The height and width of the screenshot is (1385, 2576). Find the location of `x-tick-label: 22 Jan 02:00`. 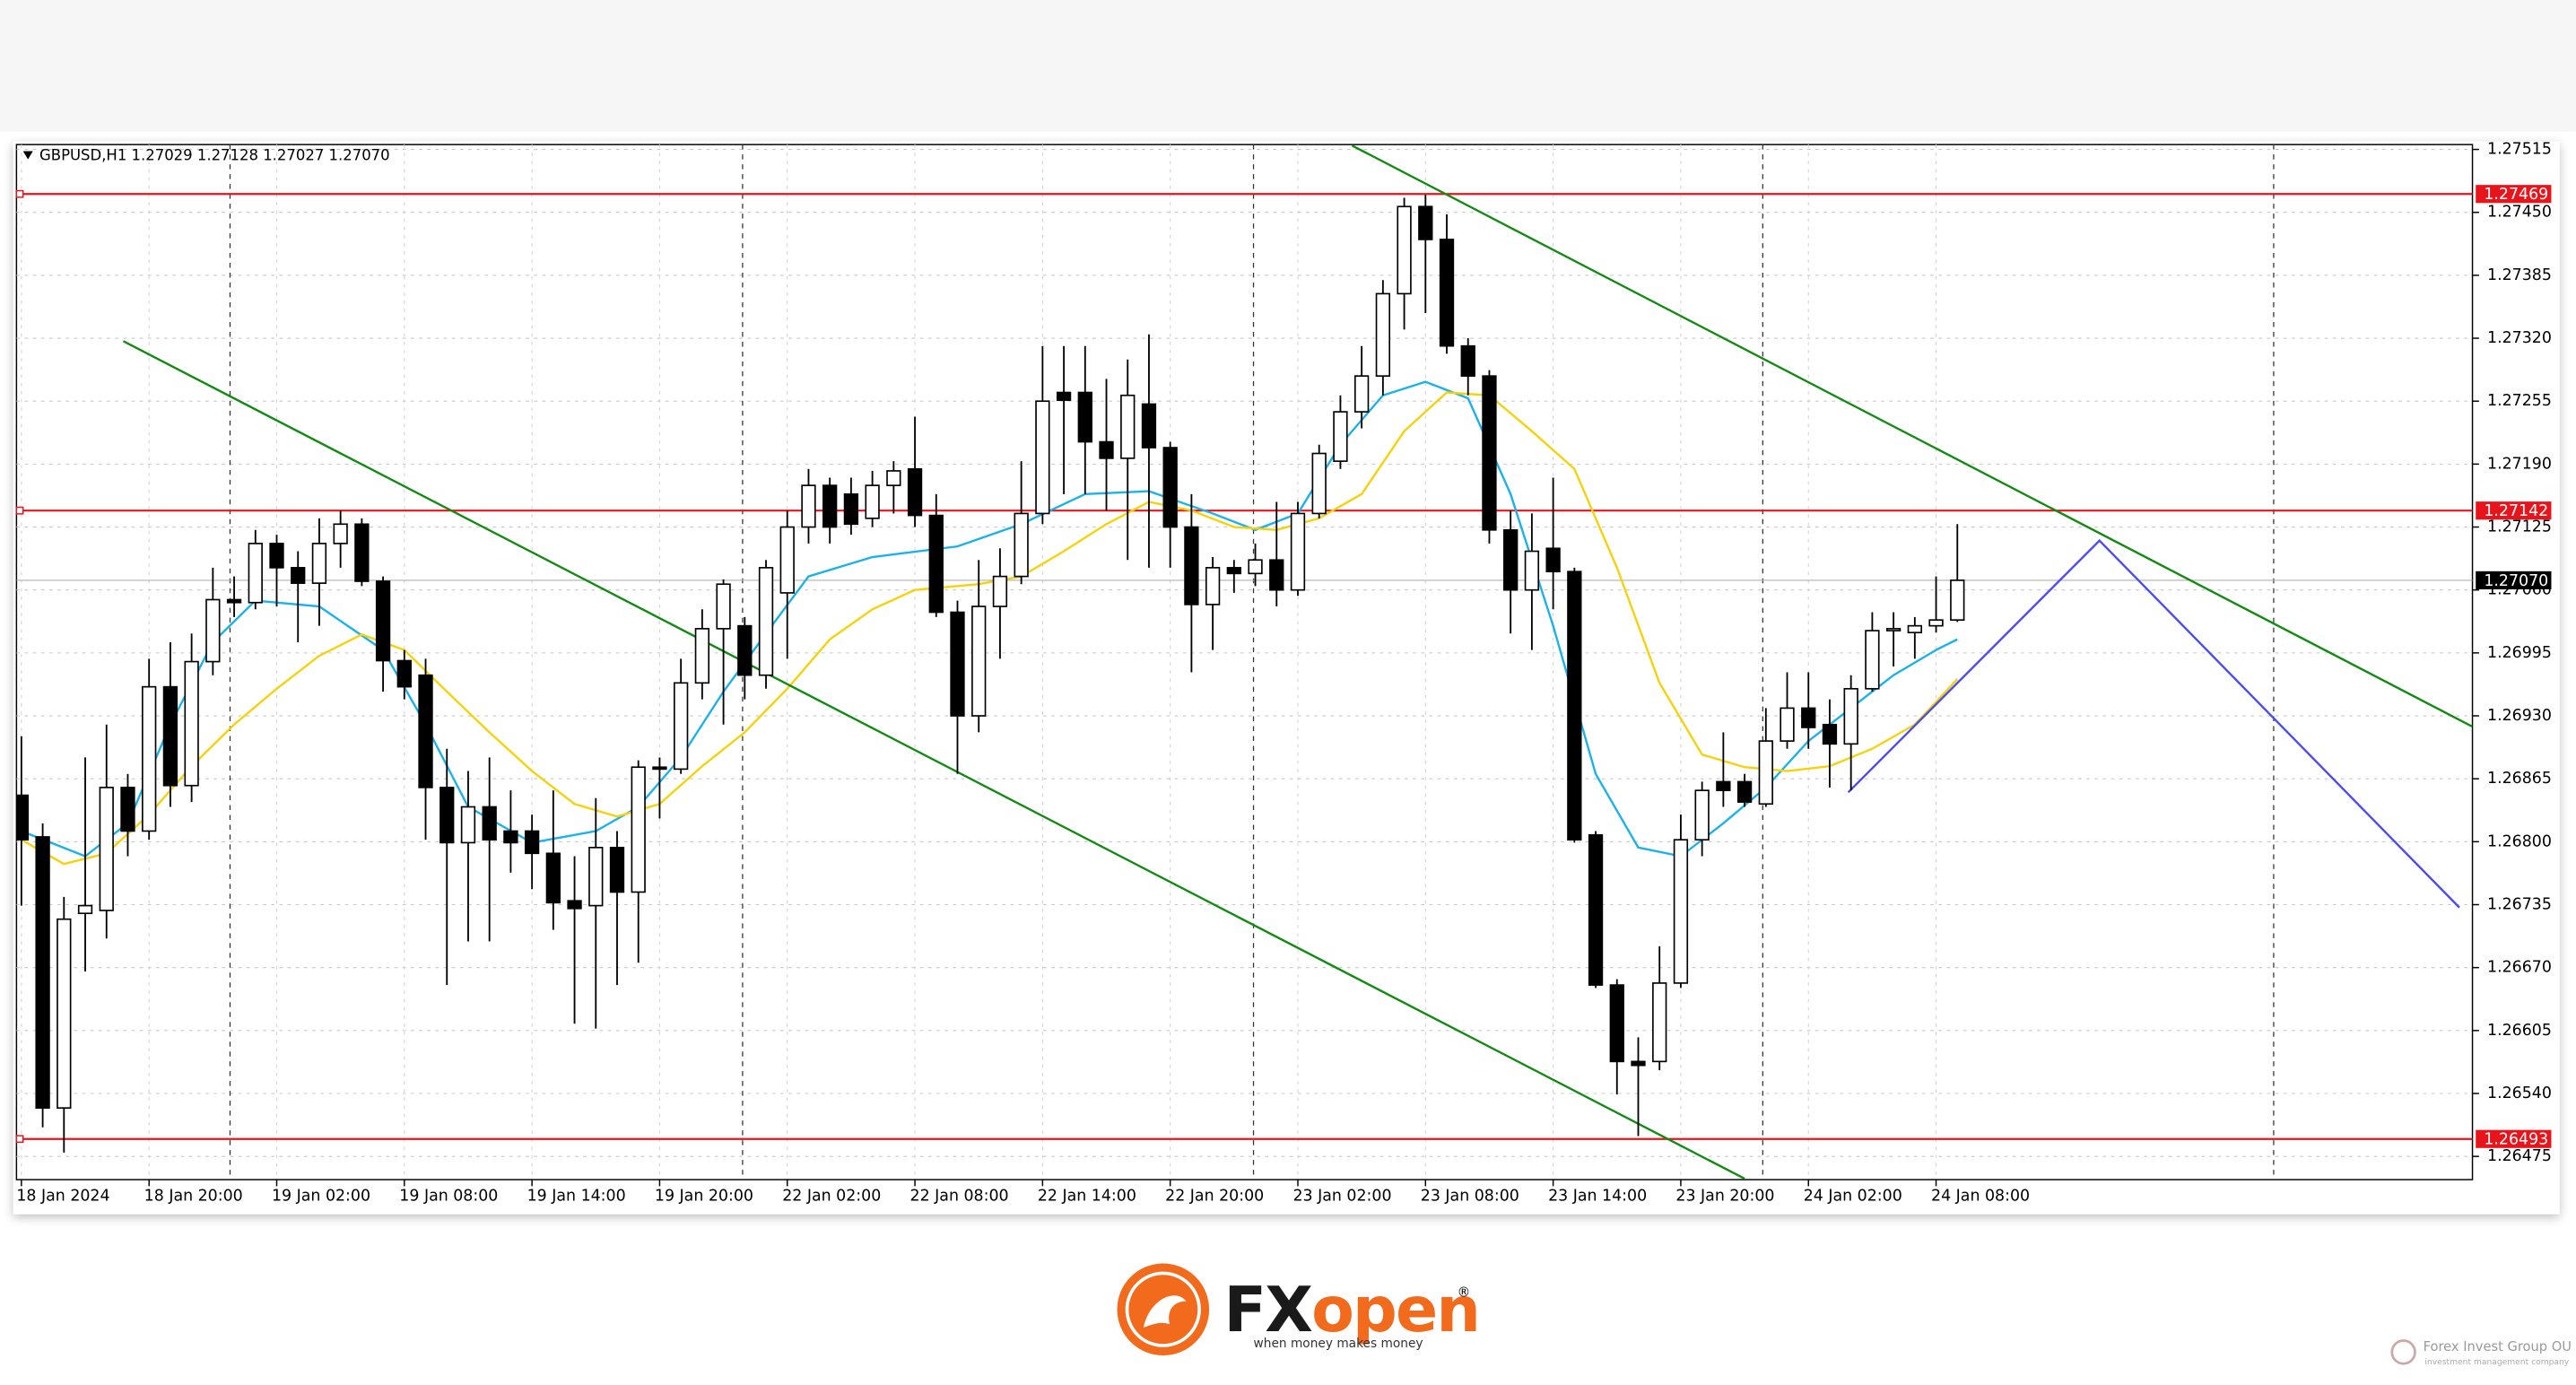

x-tick-label: 22 Jan 02:00 is located at coordinates (831, 1196).